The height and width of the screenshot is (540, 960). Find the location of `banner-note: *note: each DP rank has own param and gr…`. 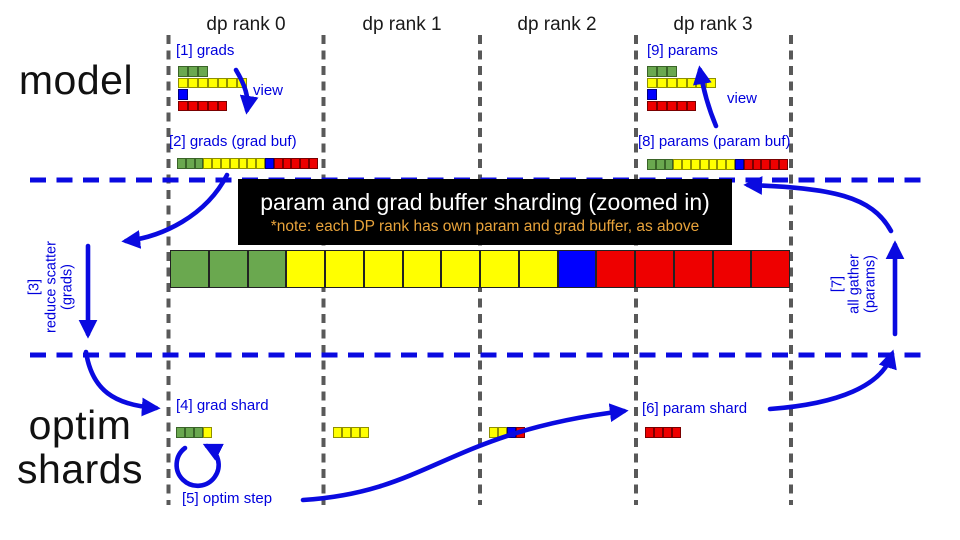

banner-note: *note: each DP rank has own param and gr… is located at coordinates (485, 226).